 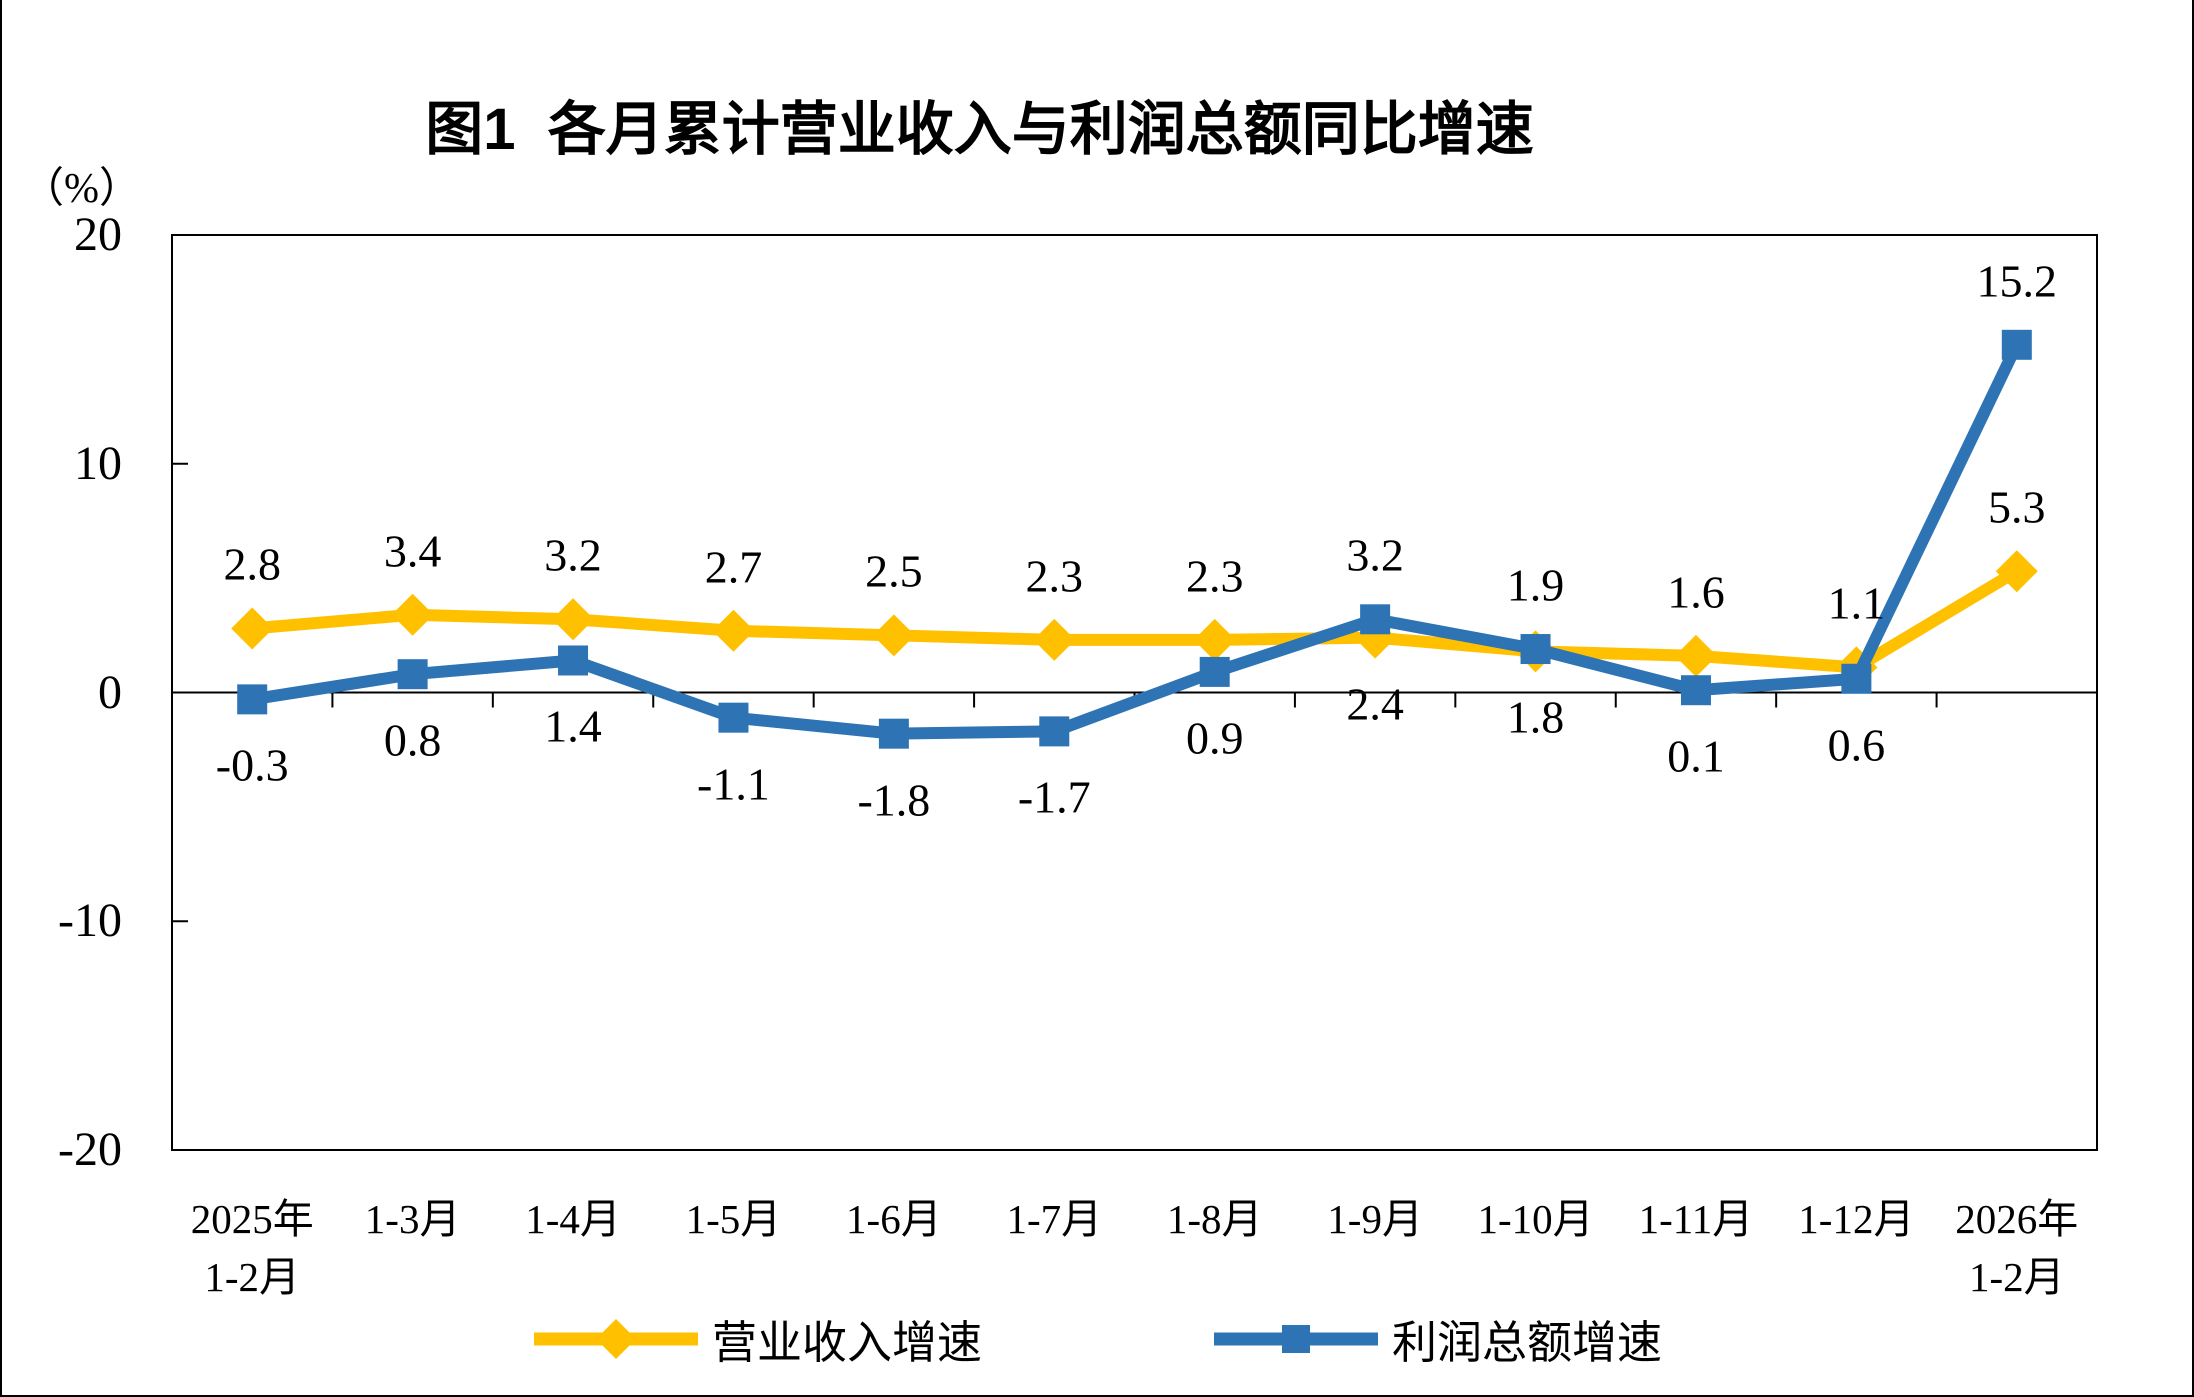 I want to click on x-tick-label: 1-12月, so click(x=1856, y=1219).